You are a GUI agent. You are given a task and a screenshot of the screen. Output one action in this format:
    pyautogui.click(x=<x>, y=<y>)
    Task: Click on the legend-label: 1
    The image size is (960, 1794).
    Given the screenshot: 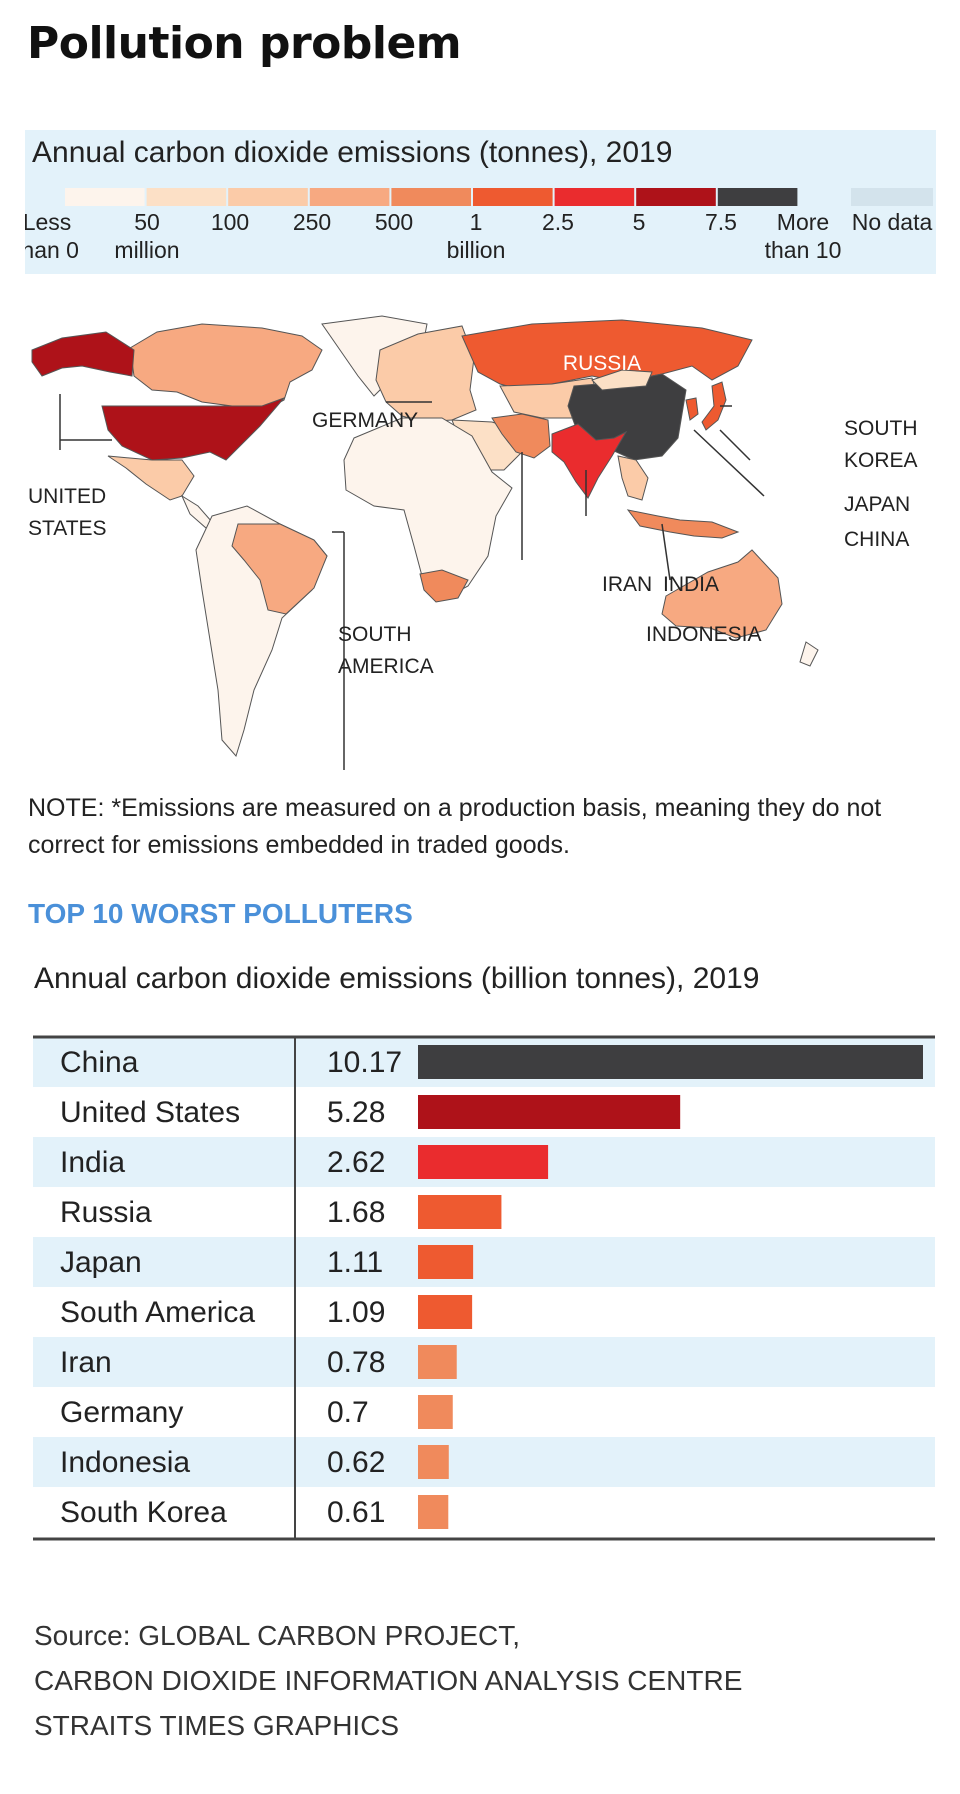 What is the action you would take?
    pyautogui.click(x=476, y=222)
    